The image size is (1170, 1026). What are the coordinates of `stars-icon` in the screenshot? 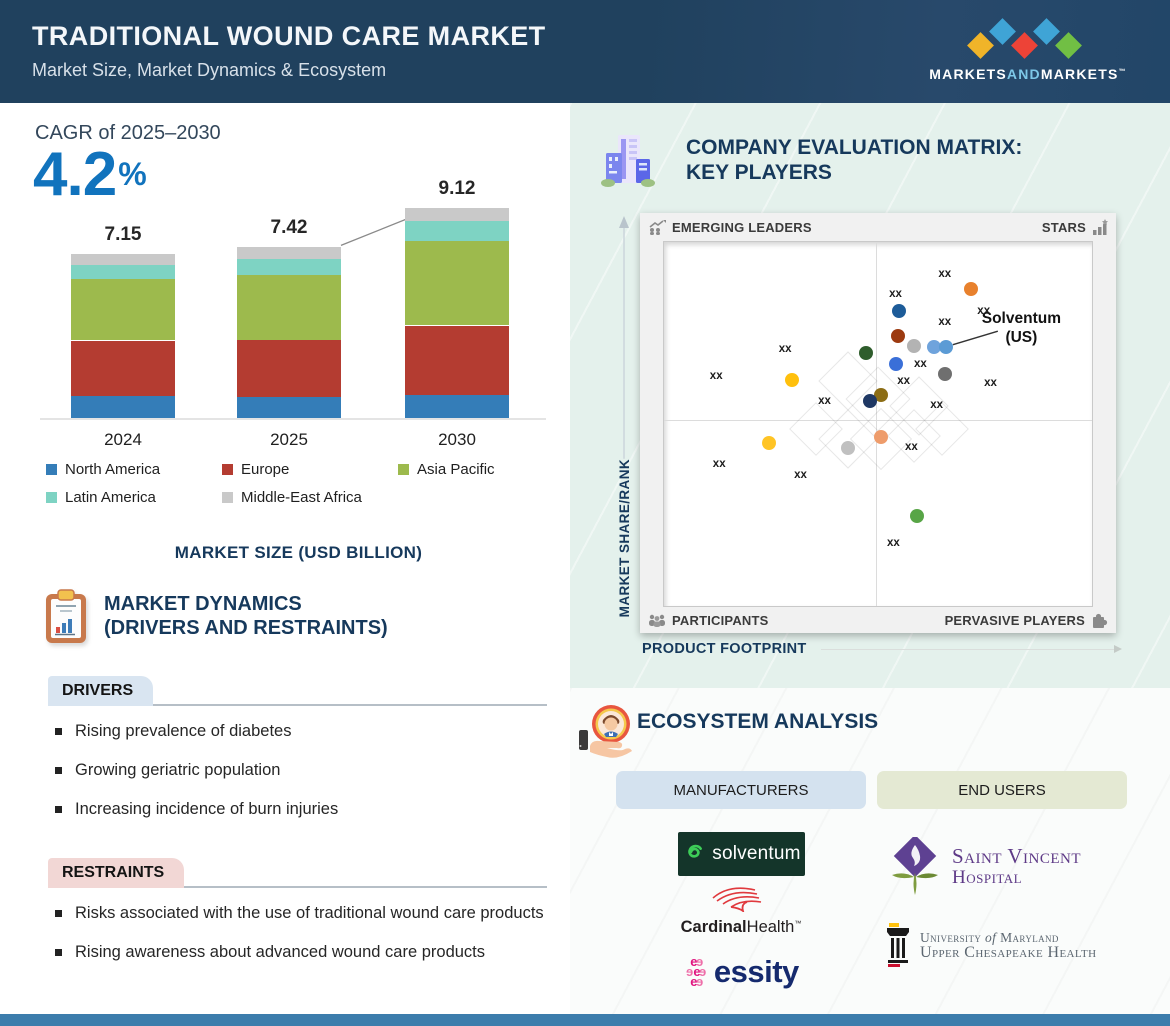 It's located at (1100, 227).